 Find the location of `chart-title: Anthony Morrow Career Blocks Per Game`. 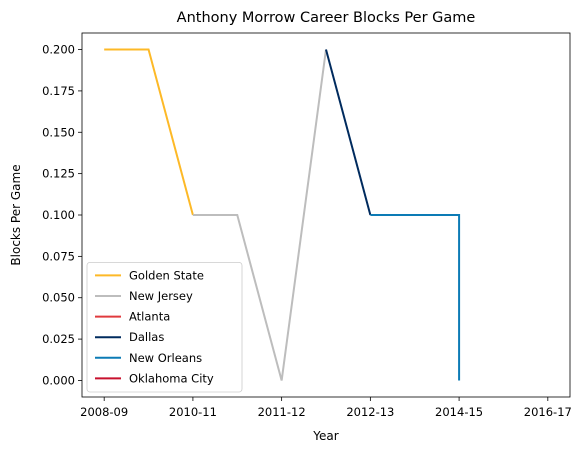

chart-title: Anthony Morrow Career Blocks Per Game is located at coordinates (326, 18).